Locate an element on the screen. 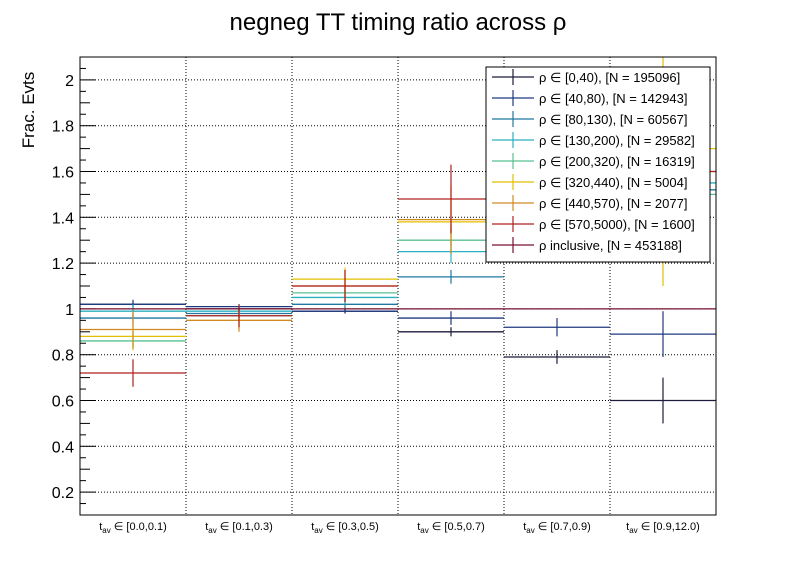 This screenshot has width=796, height=572. x-tick-label-range: ∈ [0.9,12.0) is located at coordinates (669, 527).